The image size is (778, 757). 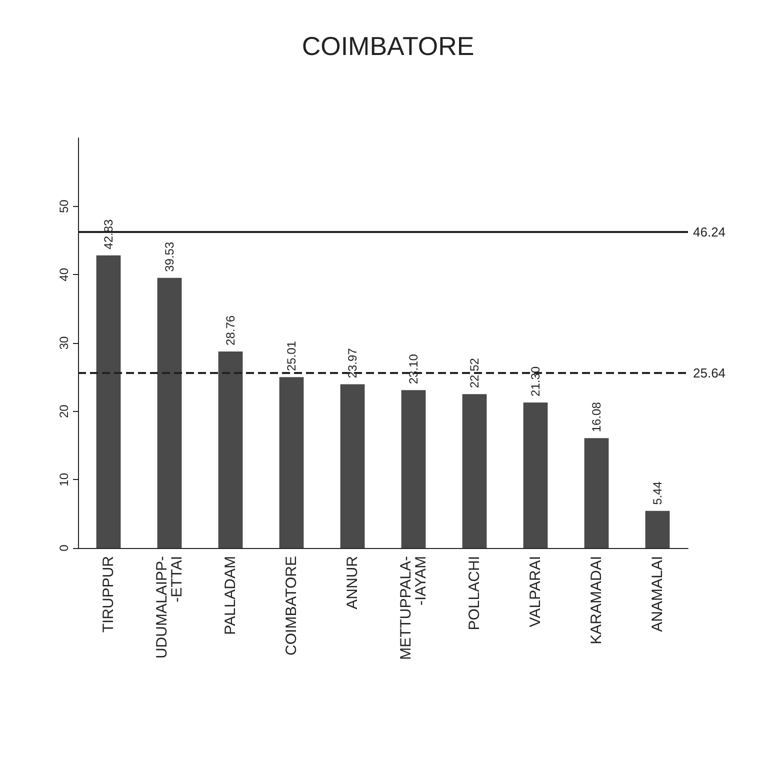 I want to click on x-tick-label: VALPARAI, so click(x=535, y=592).